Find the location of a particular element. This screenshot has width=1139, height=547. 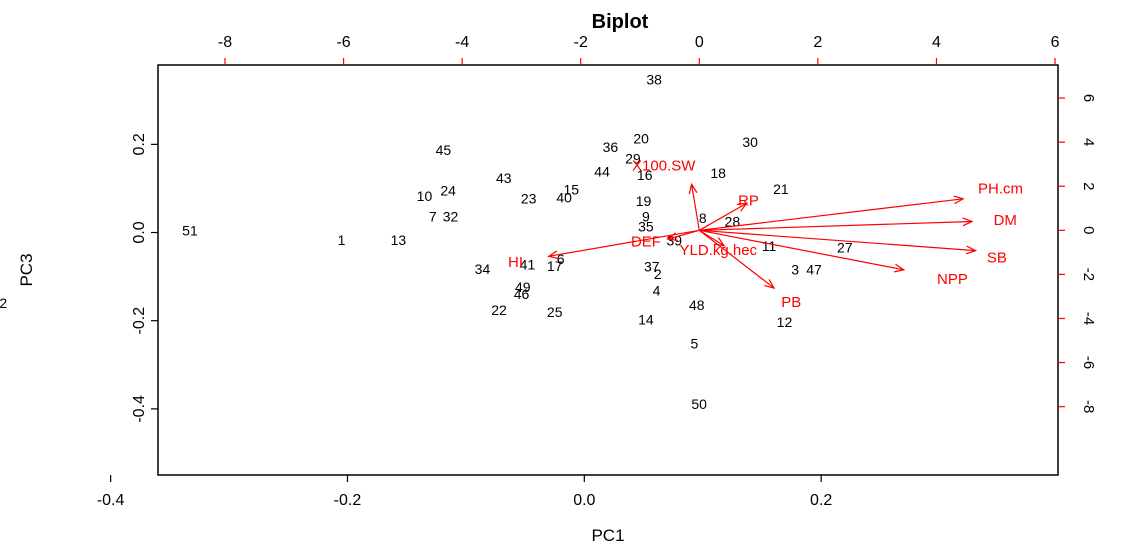

y-axis-label: PC3 is located at coordinates (26, 269).